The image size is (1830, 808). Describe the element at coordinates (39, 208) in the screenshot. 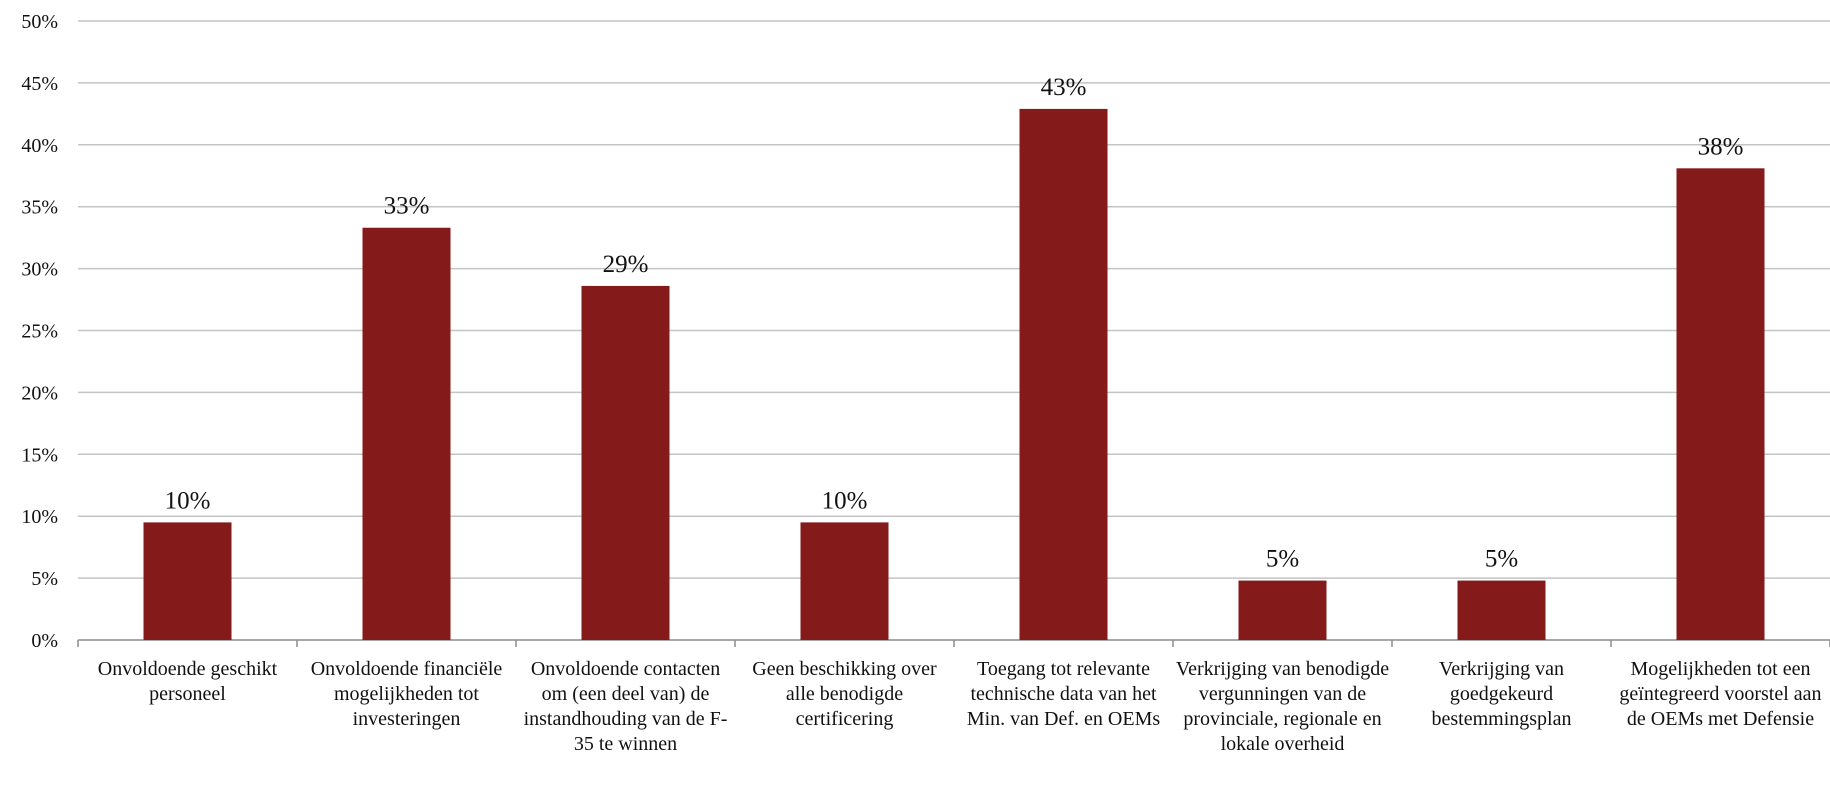

I see `y-tick-label: 35%` at that location.